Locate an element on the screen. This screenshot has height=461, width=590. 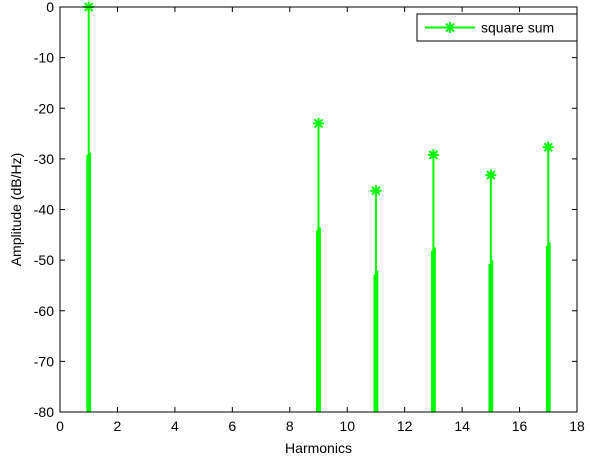
y-tick-label: -80 is located at coordinates (44, 412).